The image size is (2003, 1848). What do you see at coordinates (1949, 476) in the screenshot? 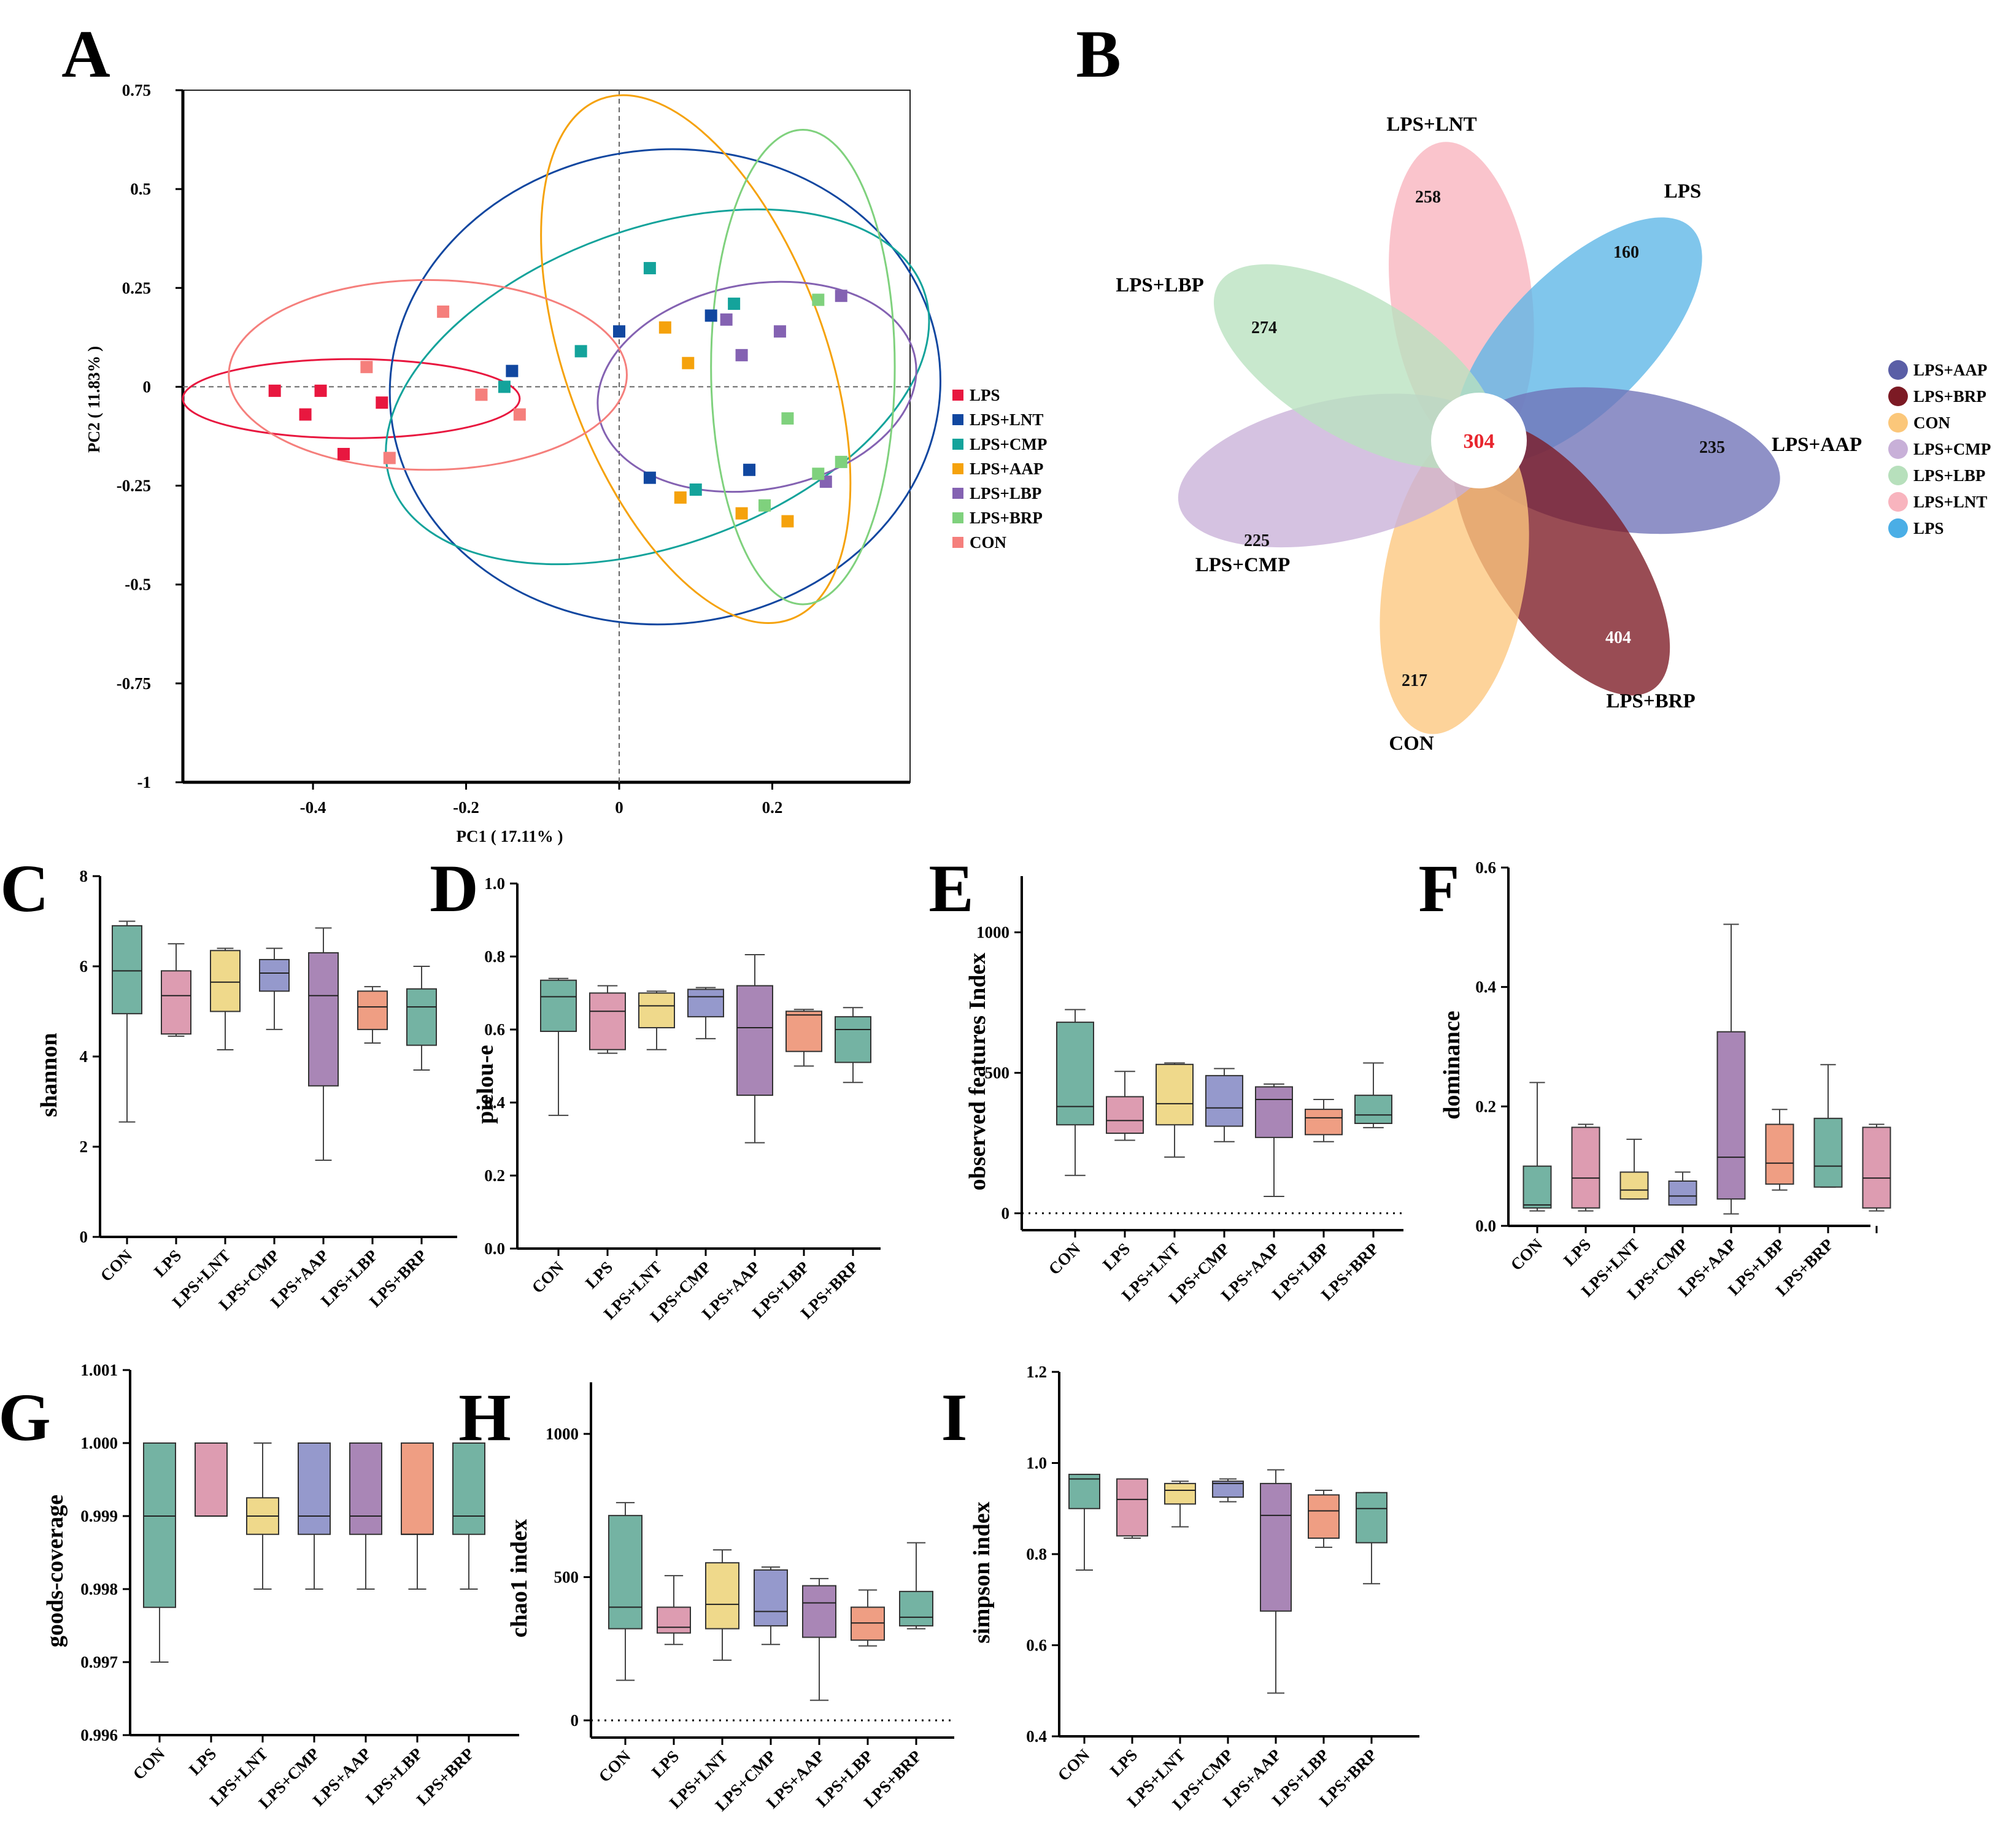
I see `venn-legend-label: LPS+LBP` at bounding box center [1949, 476].